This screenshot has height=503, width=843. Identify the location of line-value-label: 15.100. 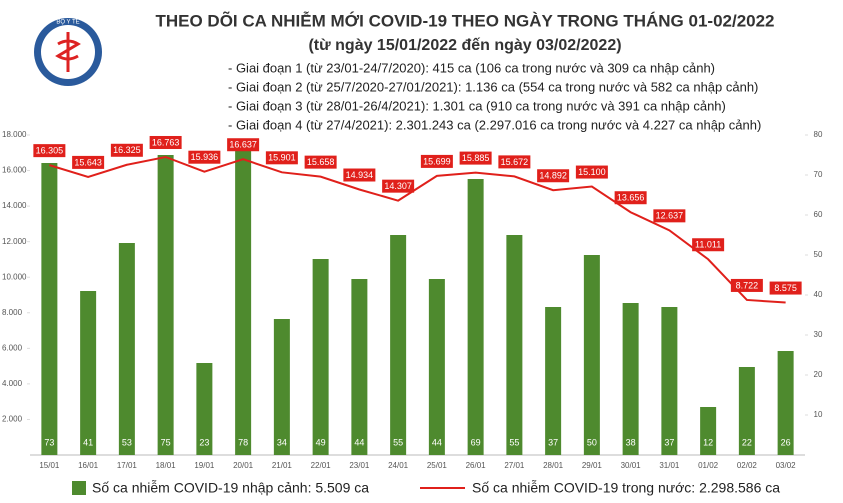
(592, 172).